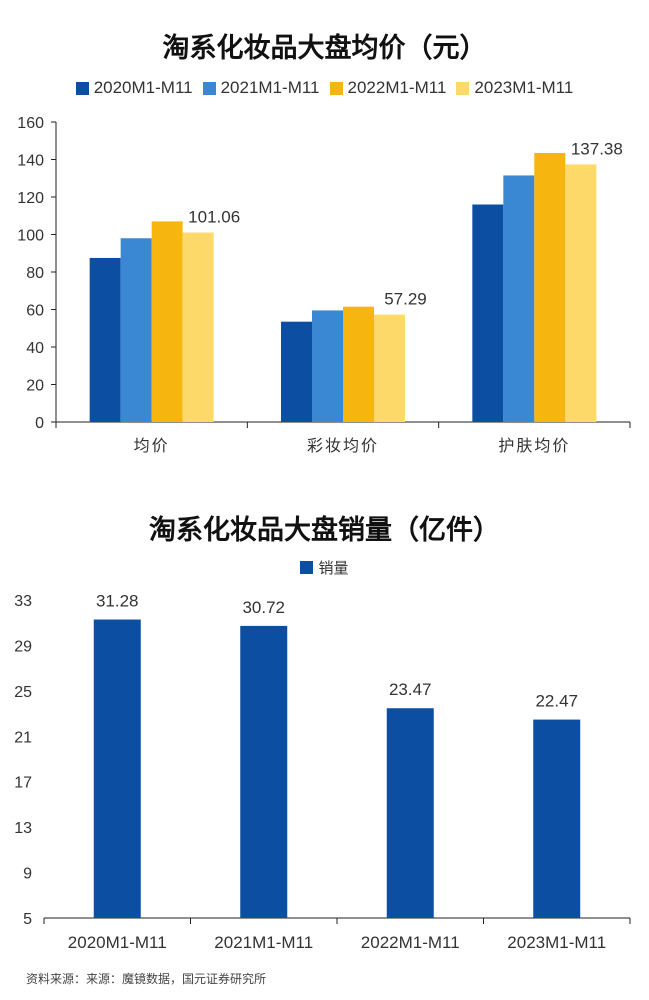 The image size is (649, 1000). I want to click on x-tick-label: 护肤均价, so click(534, 446).